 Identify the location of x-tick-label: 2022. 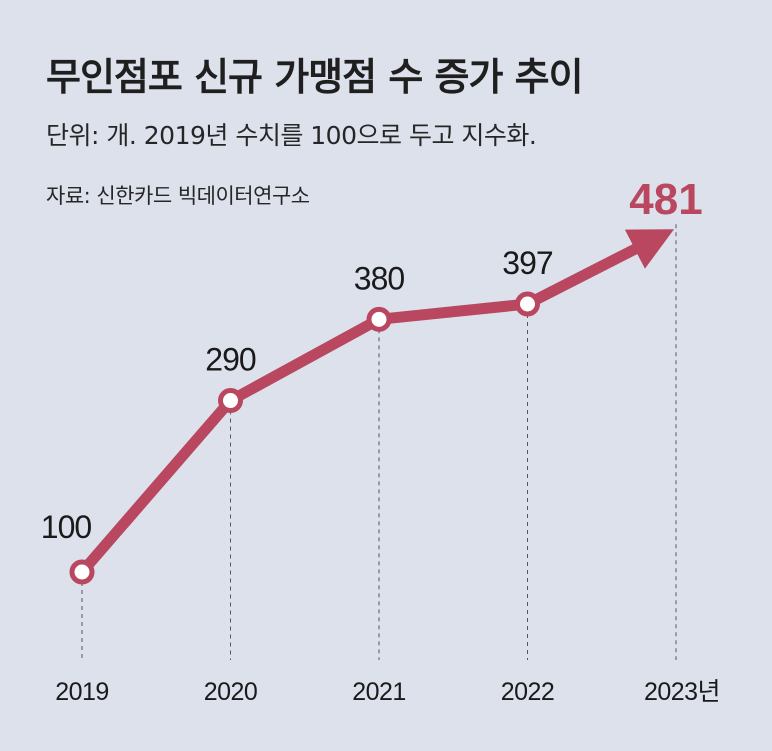
(528, 692).